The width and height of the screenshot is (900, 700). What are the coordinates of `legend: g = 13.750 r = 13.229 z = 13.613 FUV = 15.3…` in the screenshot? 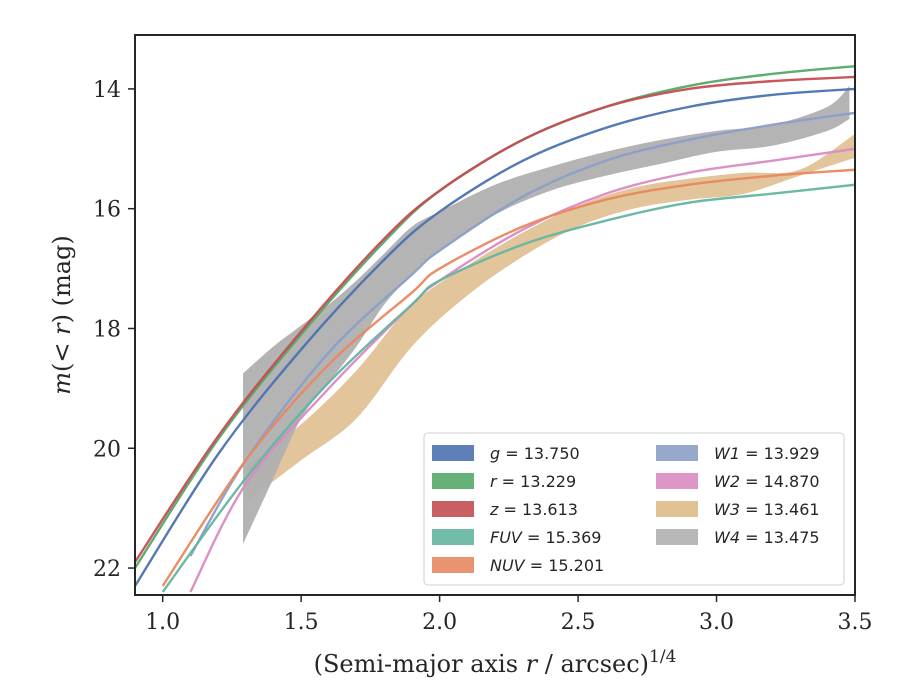 It's located at (634, 509).